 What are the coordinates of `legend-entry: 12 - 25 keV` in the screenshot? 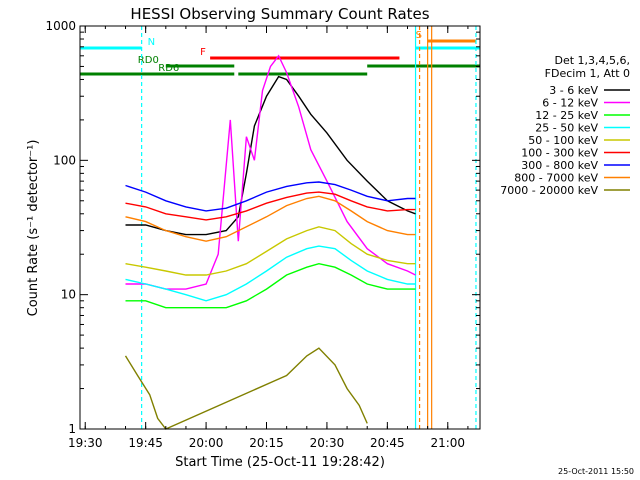 It's located at (566, 115).